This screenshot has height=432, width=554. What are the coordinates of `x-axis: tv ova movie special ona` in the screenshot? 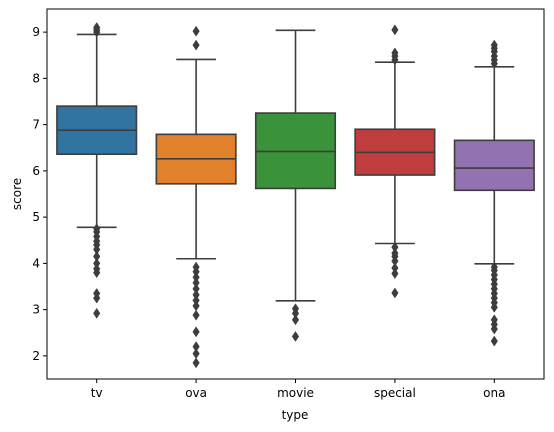 It's located at (298, 389).